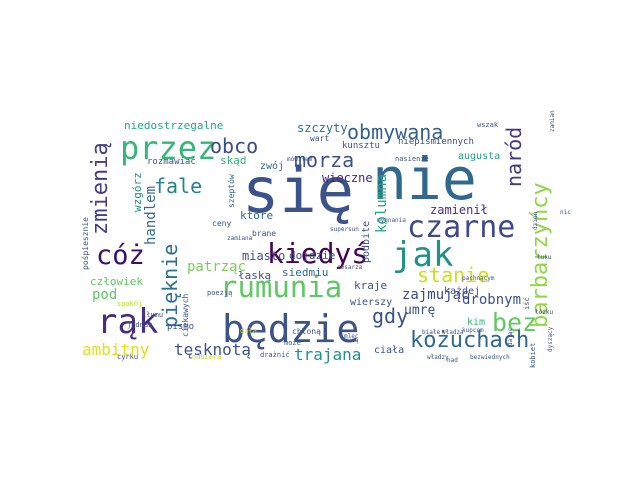 The height and width of the screenshot is (480, 640). Describe the element at coordinates (470, 340) in the screenshot. I see `word: kożuchach` at that location.